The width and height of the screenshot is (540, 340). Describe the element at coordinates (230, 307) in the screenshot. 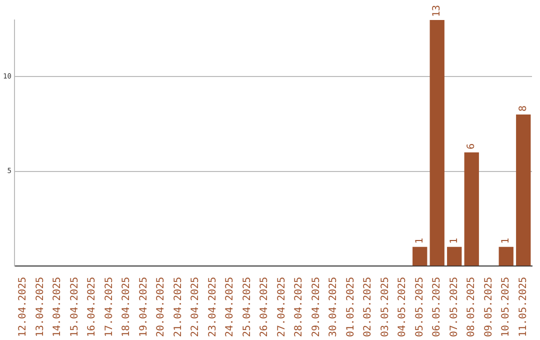

I see `x-tick-label: 24.04.2025` at that location.